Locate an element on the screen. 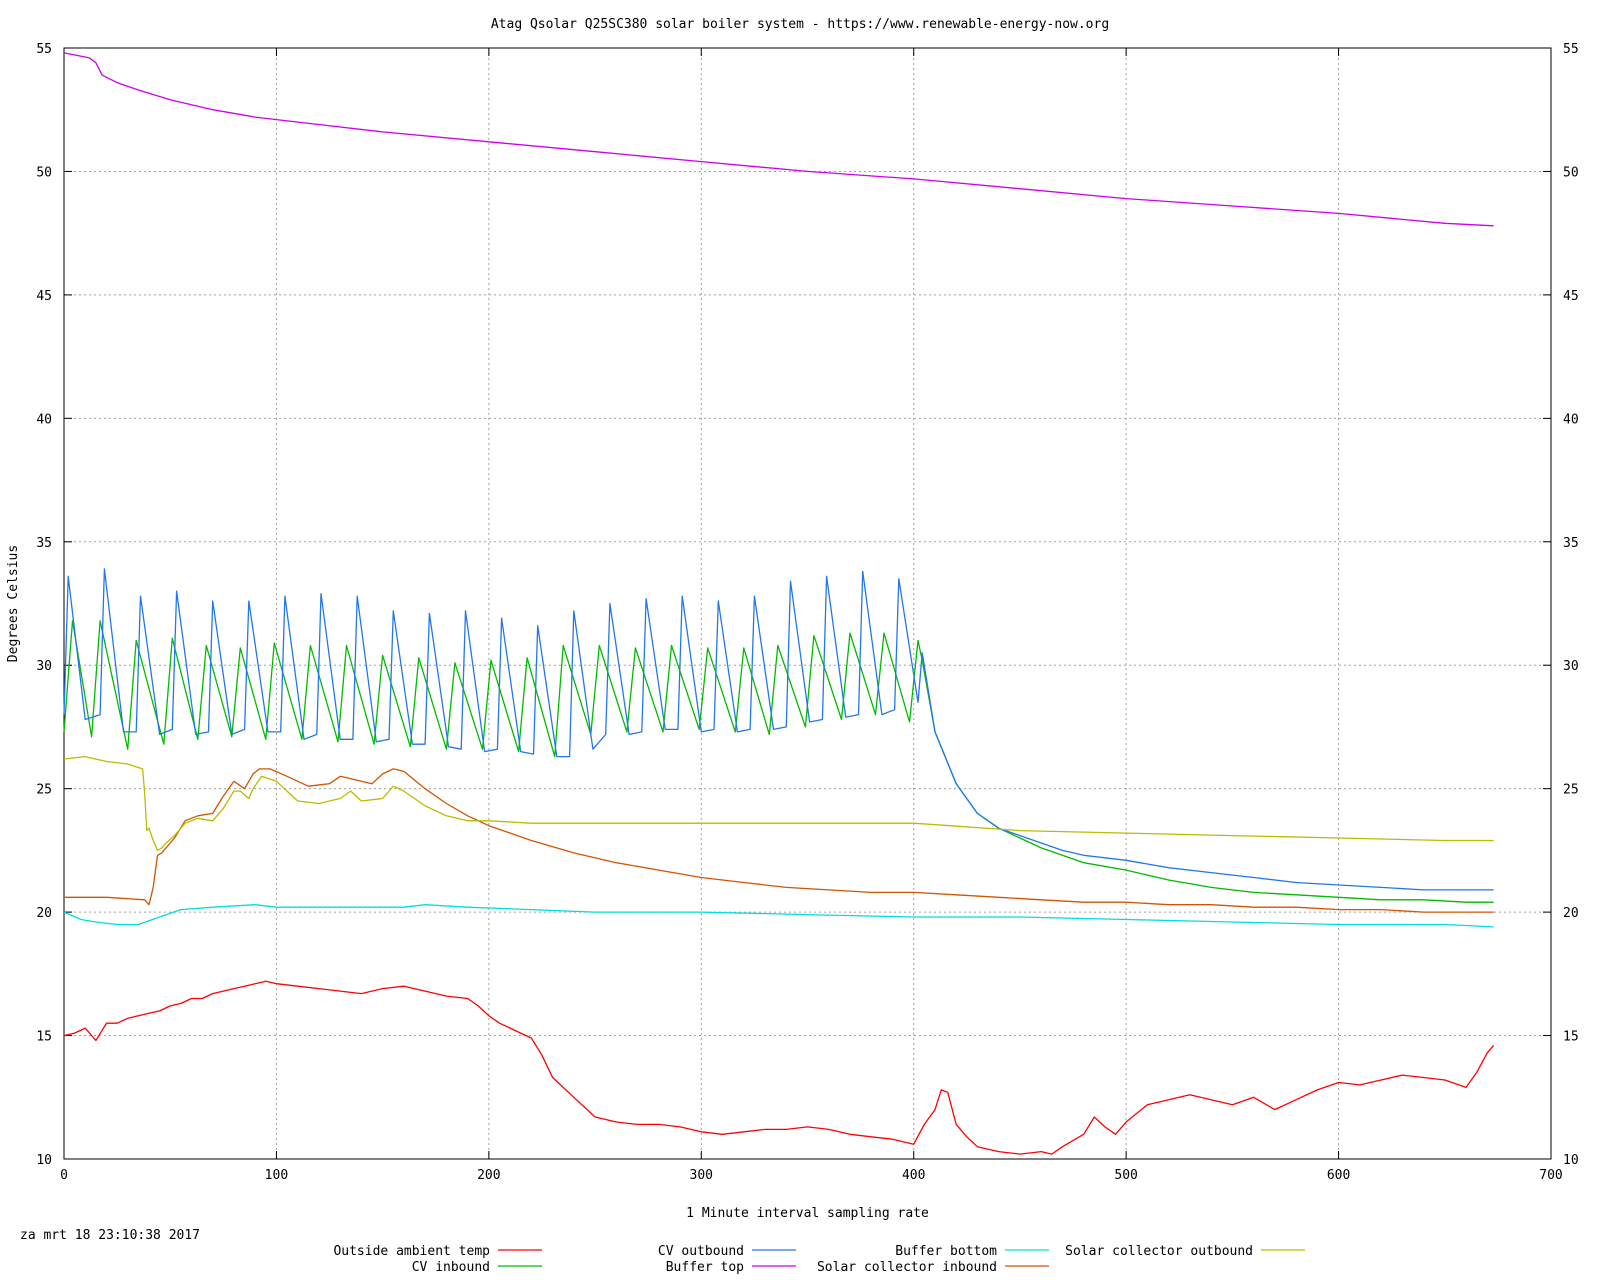 Image resolution: width=1600 pixels, height=1280 pixels. y-tick-label-right: 35 is located at coordinates (1571, 543).